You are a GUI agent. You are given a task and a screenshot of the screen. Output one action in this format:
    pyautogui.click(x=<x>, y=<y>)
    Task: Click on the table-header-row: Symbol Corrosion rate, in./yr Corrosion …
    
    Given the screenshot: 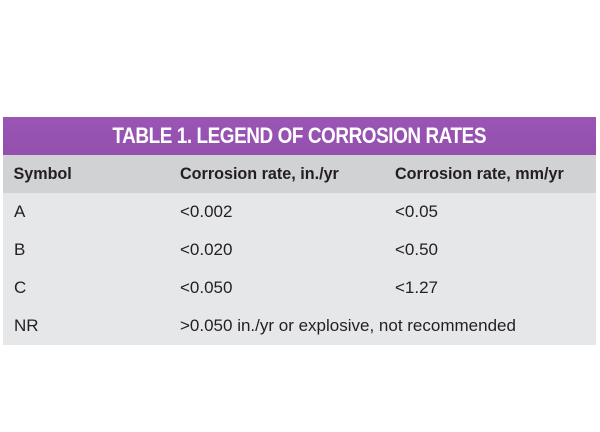 What is the action you would take?
    pyautogui.click(x=299, y=174)
    